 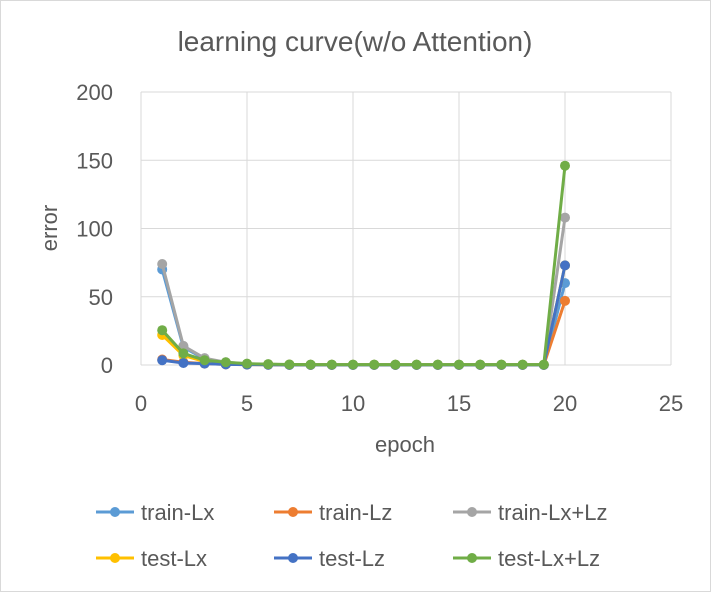 What do you see at coordinates (247, 363) in the screenshot?
I see `data-point-test-Lx+Lz-5` at bounding box center [247, 363].